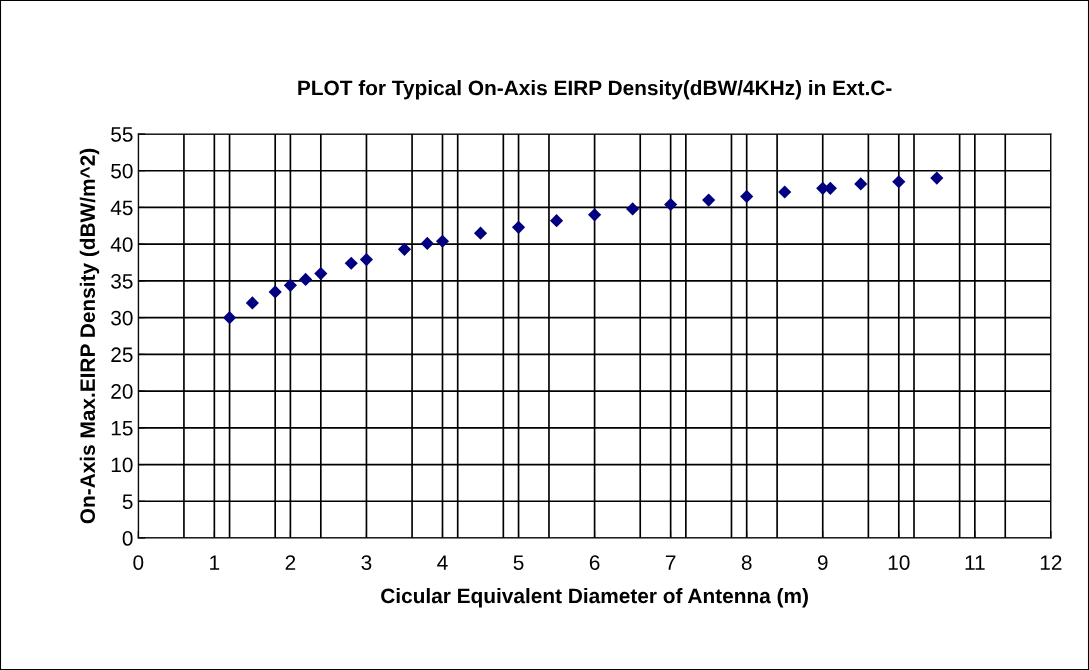 This screenshot has width=1089, height=670. I want to click on x-tick-label: 3, so click(366, 562).